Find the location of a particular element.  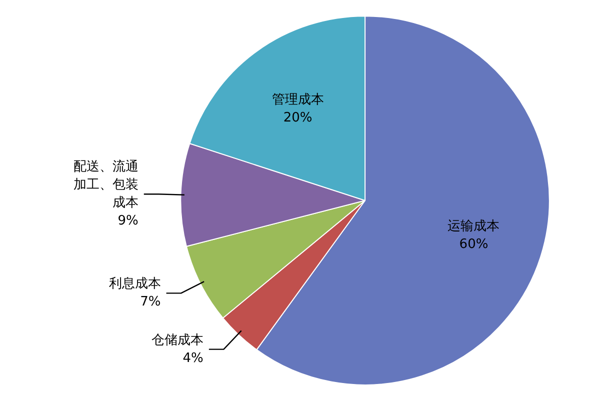

data-label: 4% is located at coordinates (193, 358).